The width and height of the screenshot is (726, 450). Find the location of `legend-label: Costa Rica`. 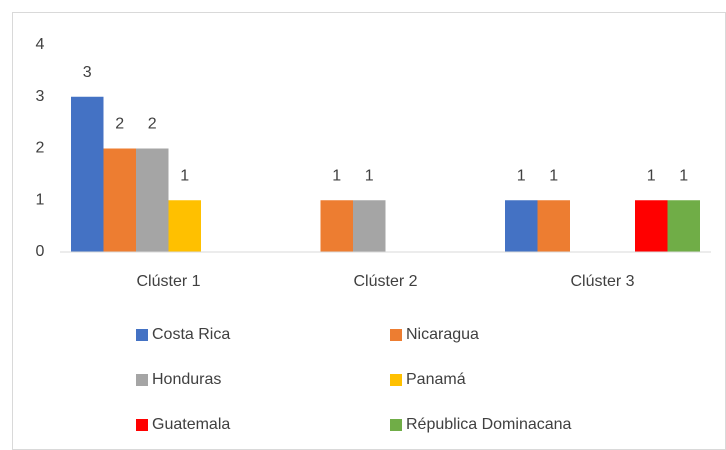

legend-label: Costa Rica is located at coordinates (191, 334).